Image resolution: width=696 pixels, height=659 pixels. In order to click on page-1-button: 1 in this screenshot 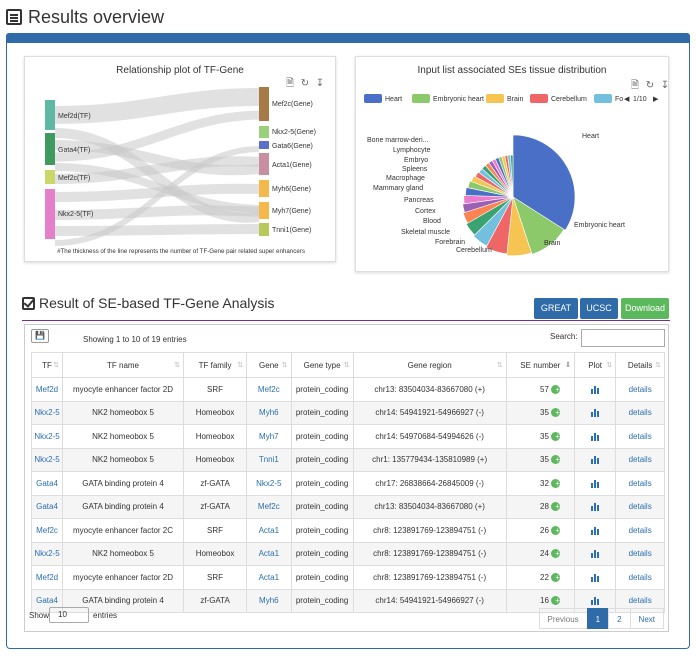, I will do `click(598, 618)`.